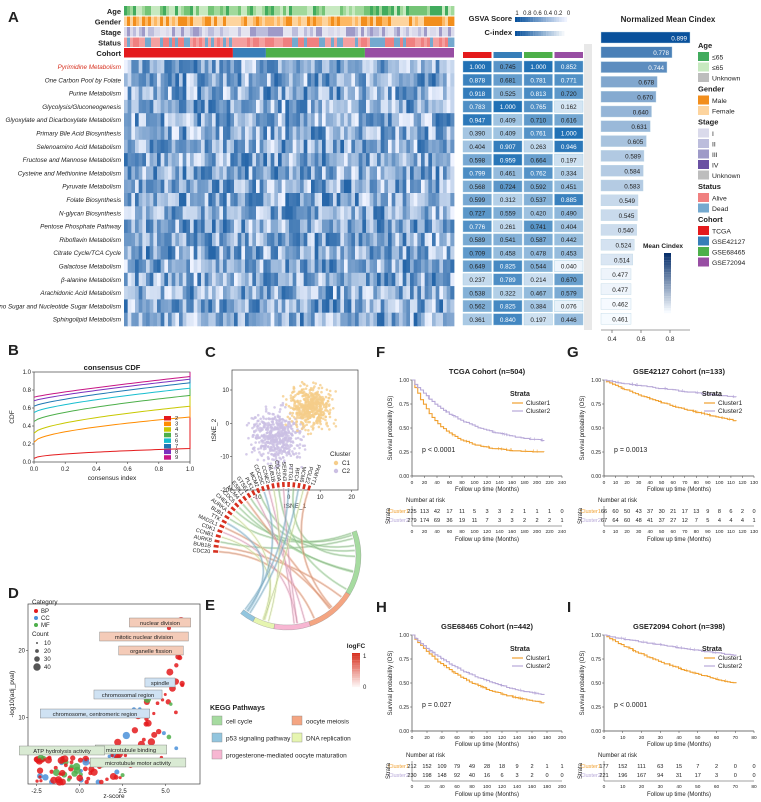  I want to click on pathway-label: Pyrimidine Metabolism, so click(89, 67).